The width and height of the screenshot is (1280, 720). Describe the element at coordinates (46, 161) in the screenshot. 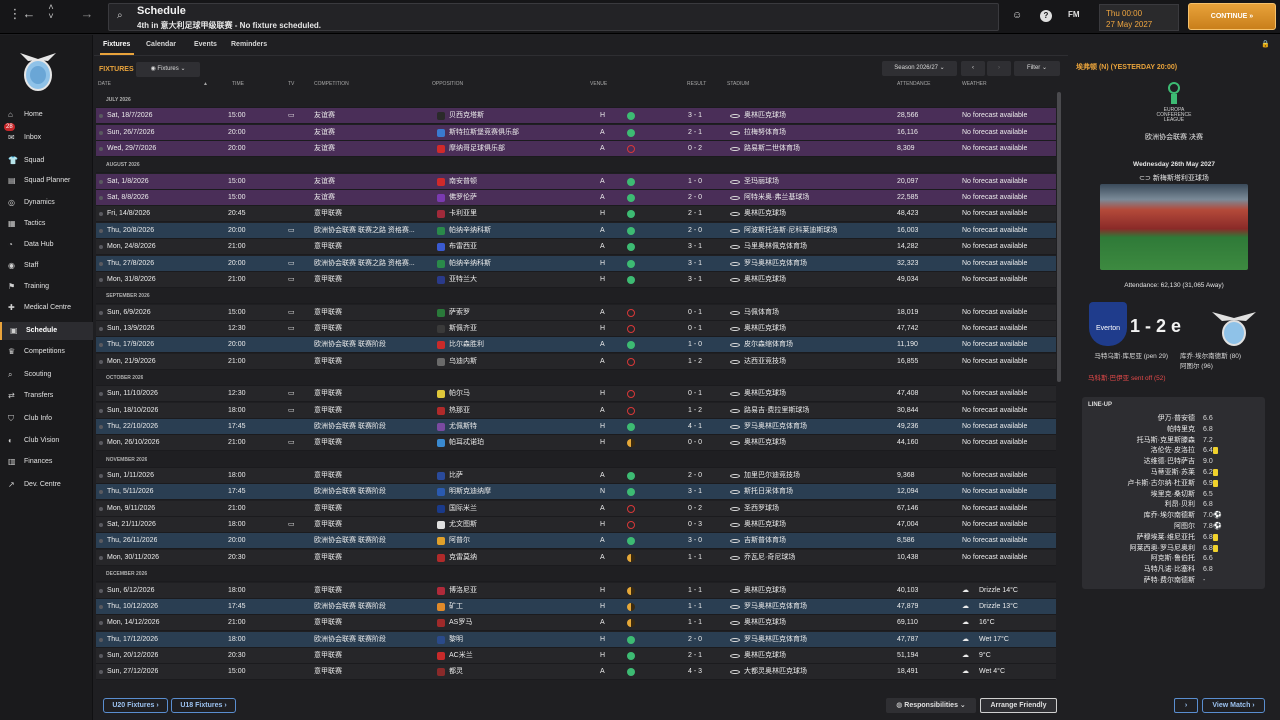

I see `sidebar-item-squad: 👕 Squad` at that location.